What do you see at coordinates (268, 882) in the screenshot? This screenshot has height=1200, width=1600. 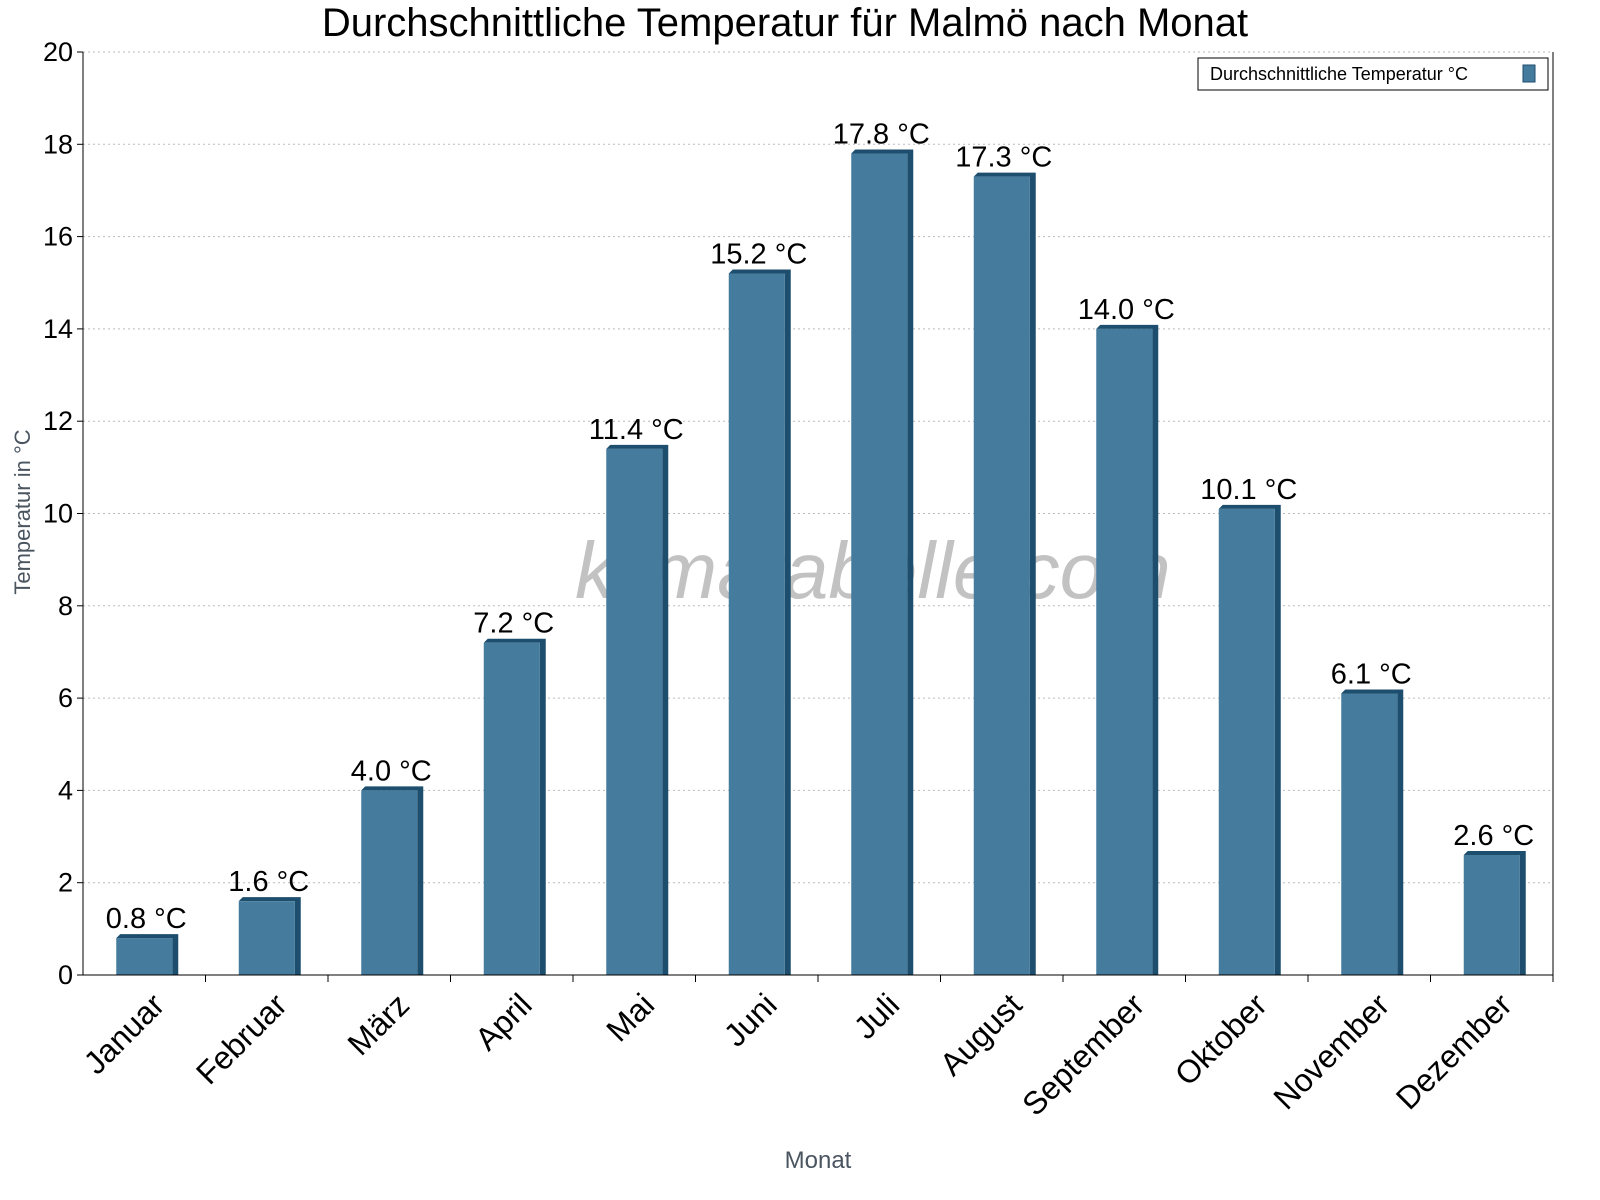 I see `data-label: 1.6 °C` at bounding box center [268, 882].